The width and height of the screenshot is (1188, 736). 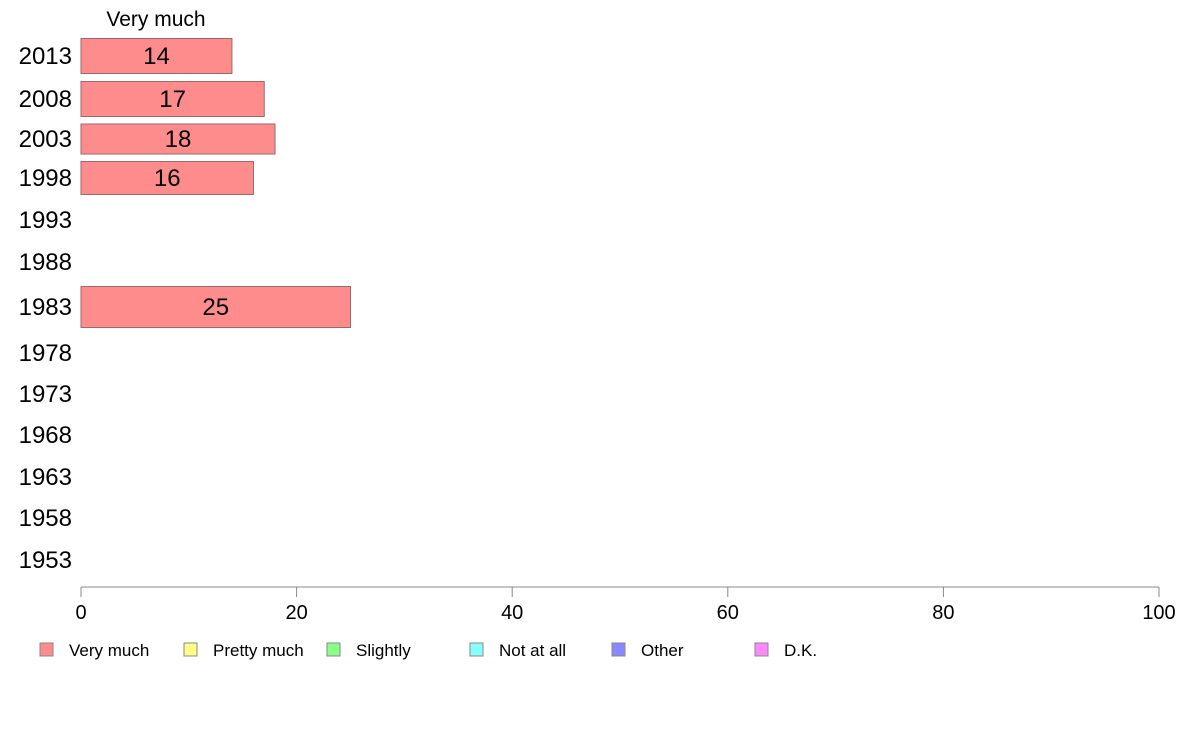 I want to click on legend-label-pretty-much: Pretty much, so click(x=258, y=650).